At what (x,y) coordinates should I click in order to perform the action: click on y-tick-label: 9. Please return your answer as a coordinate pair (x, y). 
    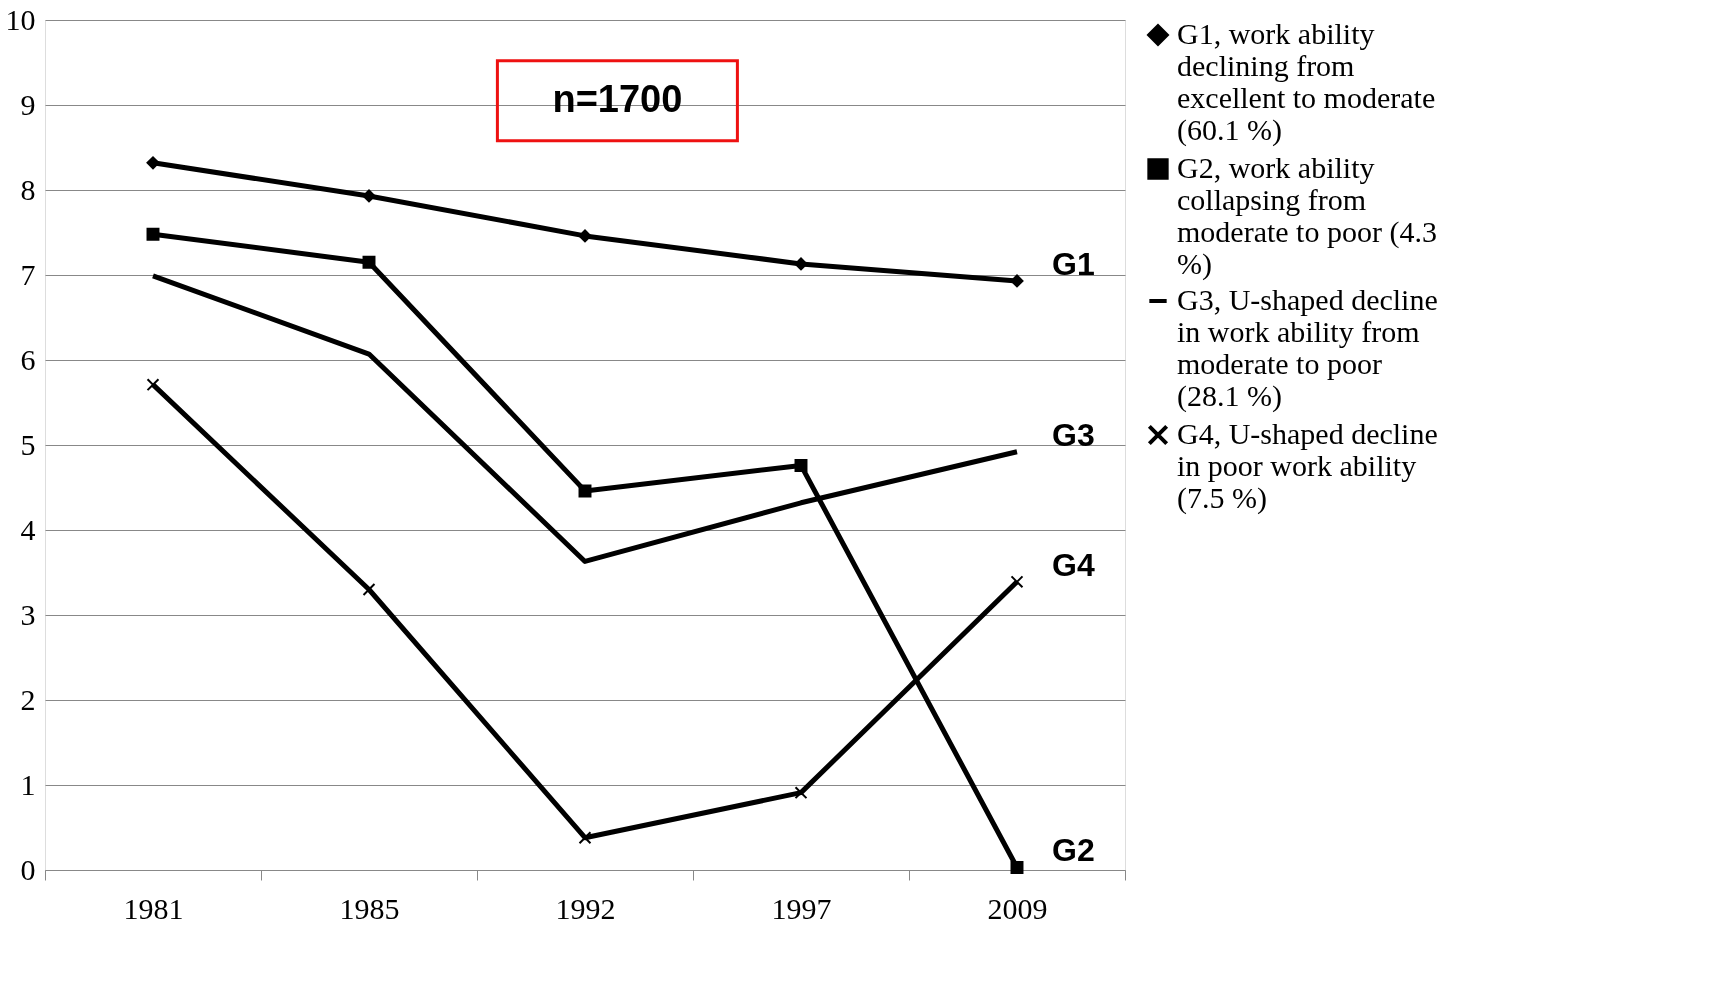
    Looking at the image, I should click on (28, 104).